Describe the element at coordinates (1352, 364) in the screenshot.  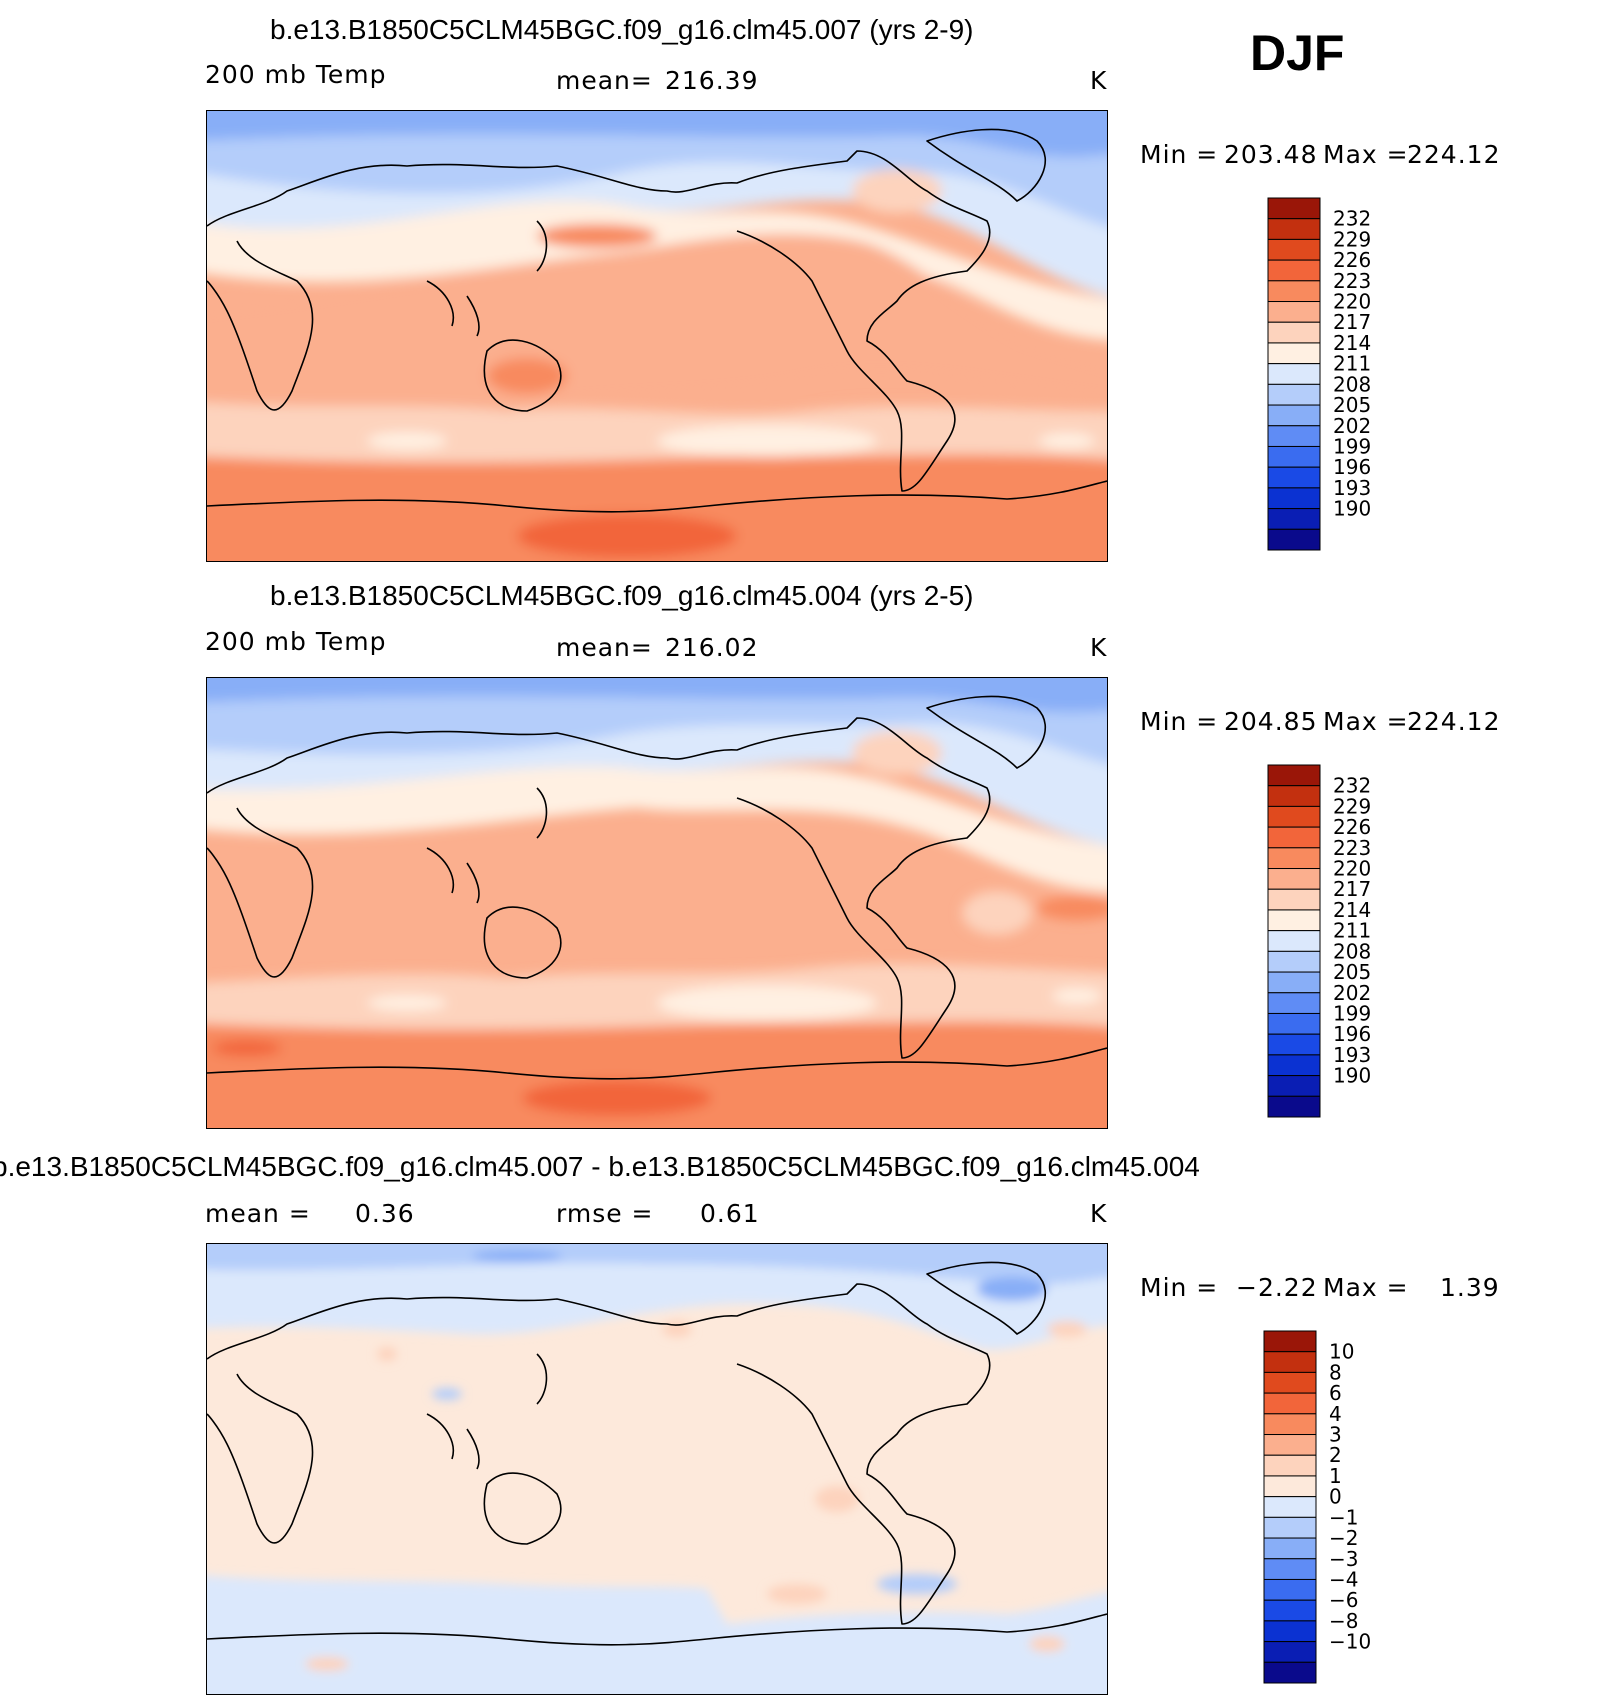
I see `panel1-colorbar-label: 211` at that location.